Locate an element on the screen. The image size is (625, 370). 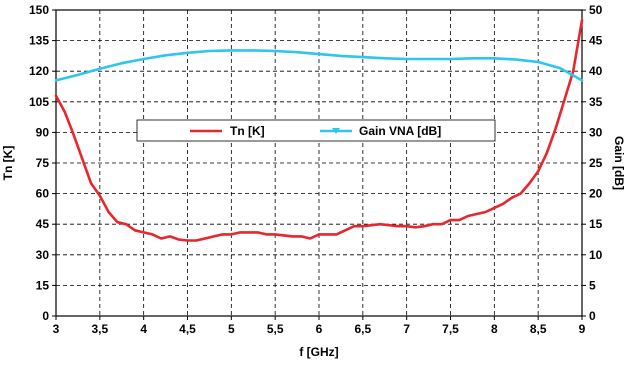
y-axis-left-title: Tn [K] is located at coordinates (8, 163).